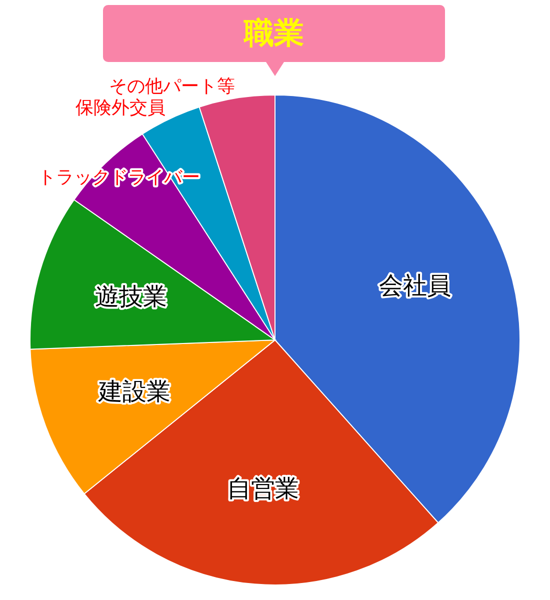 The image size is (550, 600). What do you see at coordinates (415, 286) in the screenshot?
I see `slice-label: 会社員` at bounding box center [415, 286].